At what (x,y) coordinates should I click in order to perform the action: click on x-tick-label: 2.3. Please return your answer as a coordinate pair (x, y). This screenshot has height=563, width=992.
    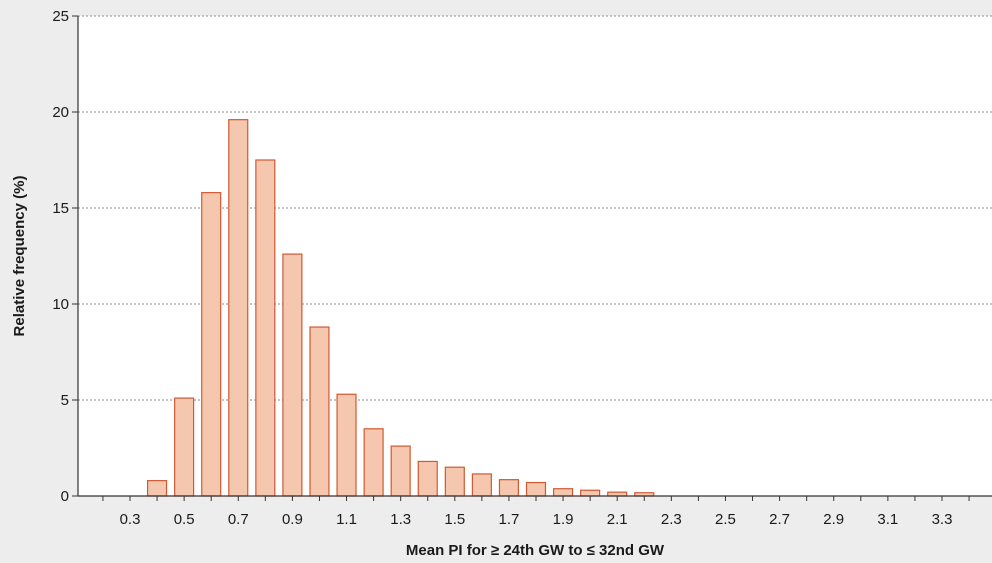
    Looking at the image, I should click on (671, 519).